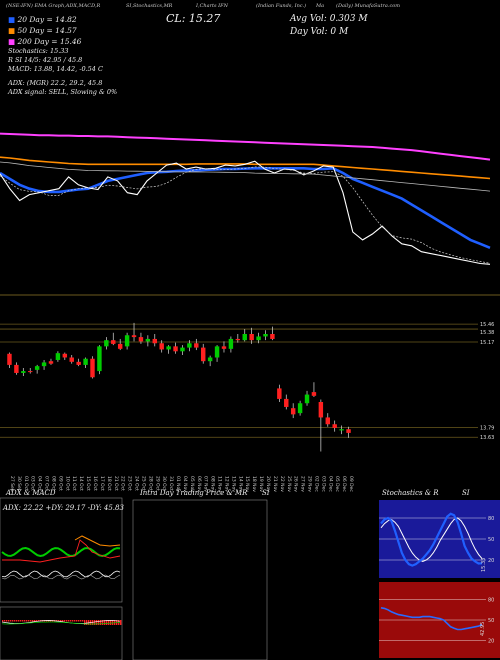  I want to click on x-tick-label: 22 Nov, so click(282, 484).